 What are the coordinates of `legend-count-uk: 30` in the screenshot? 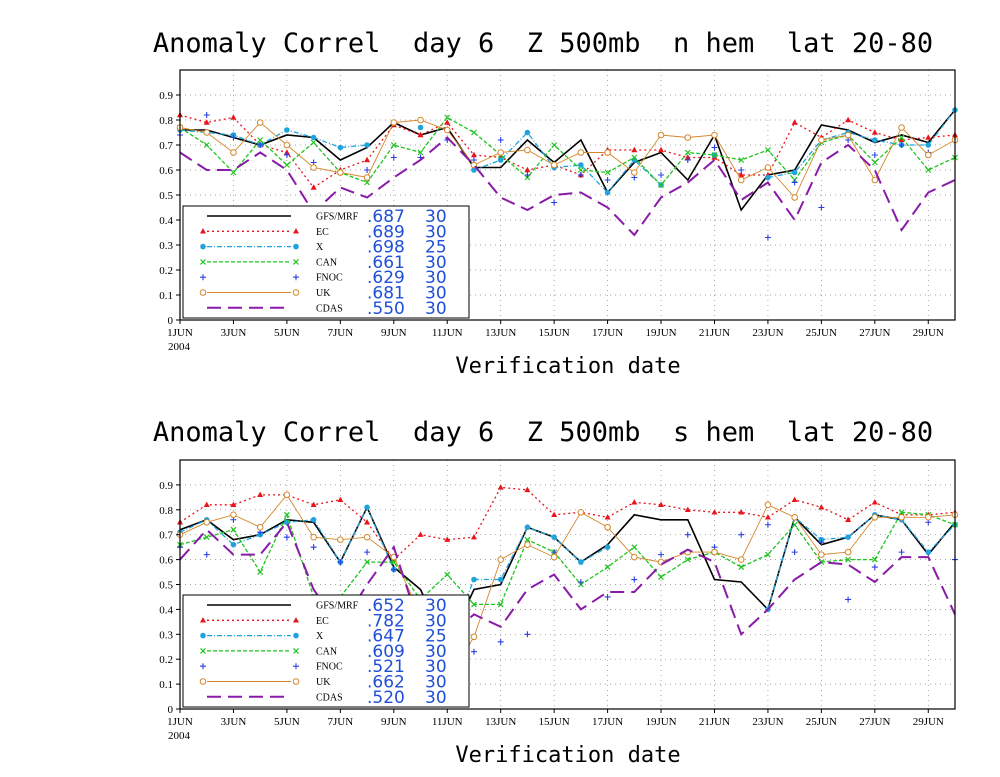 It's located at (436, 683).